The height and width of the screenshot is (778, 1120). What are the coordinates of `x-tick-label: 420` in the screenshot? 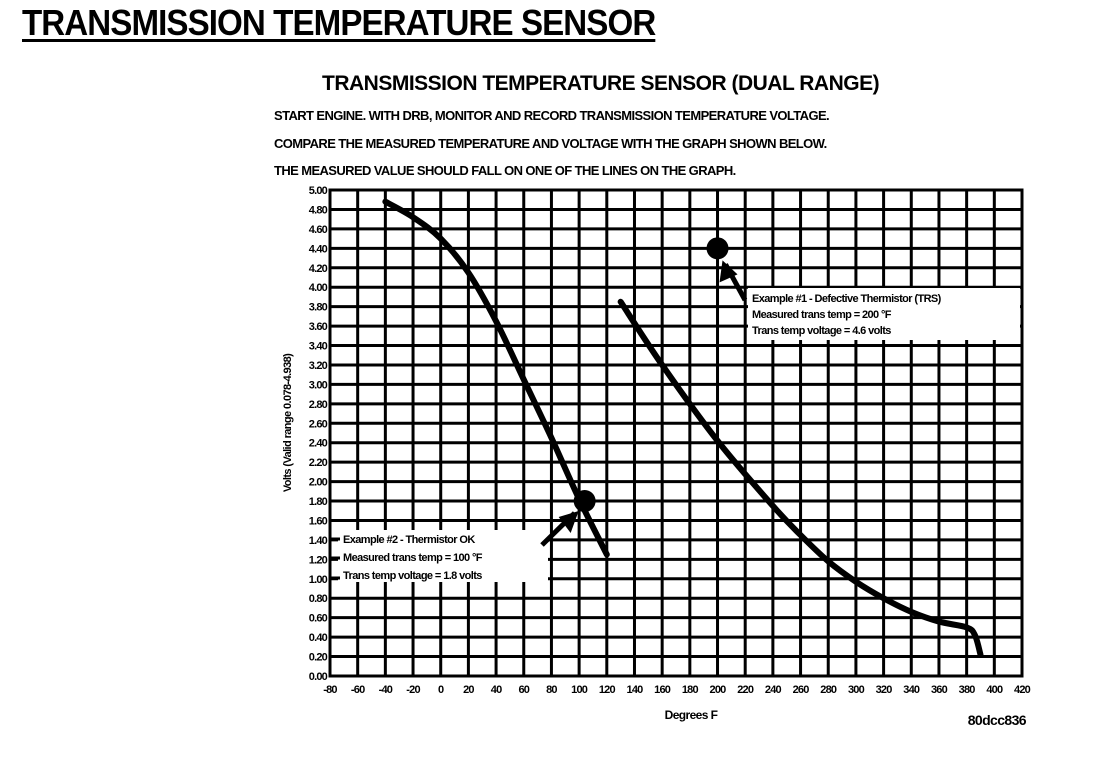 It's located at (1022, 690).